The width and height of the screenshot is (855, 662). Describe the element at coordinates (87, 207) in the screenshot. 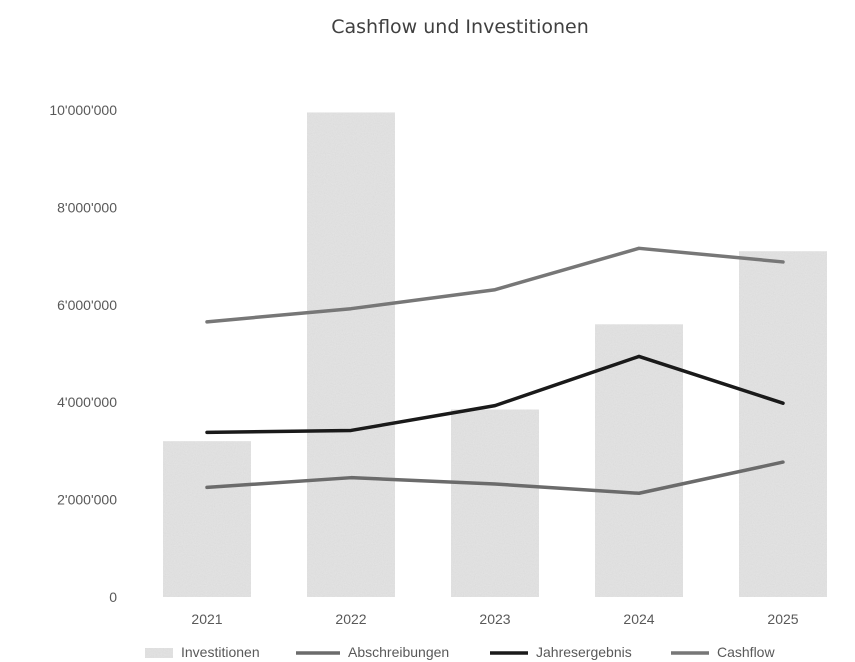

I see `y-tick-label: 8'000'000` at that location.